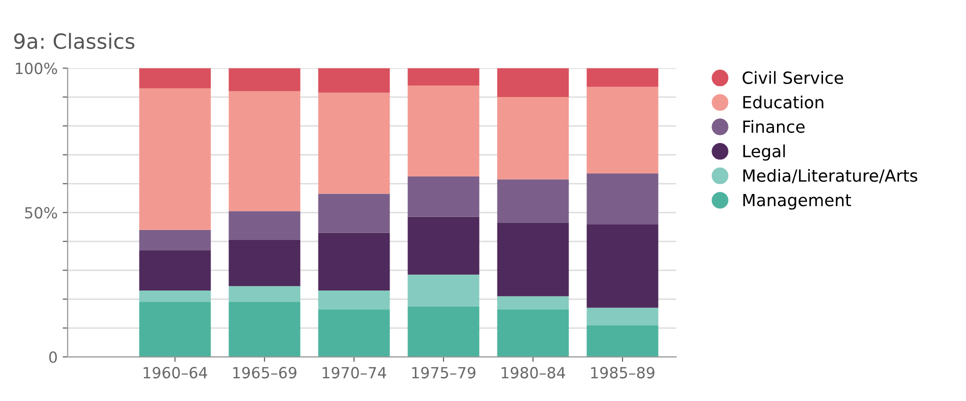 This screenshot has width=966, height=401. I want to click on legend-label: Media/Literature/Arts, so click(830, 176).